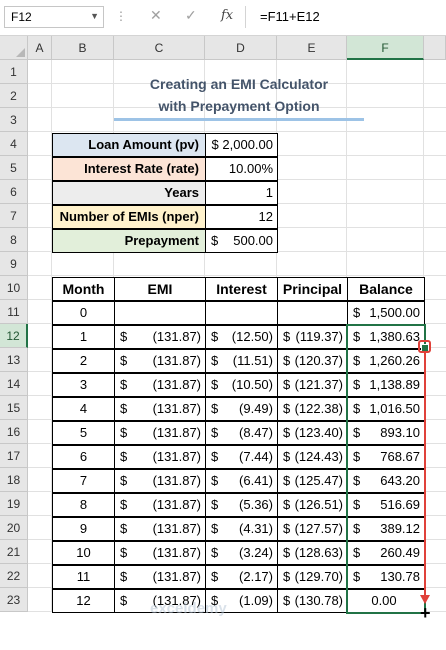 This screenshot has width=446, height=650. I want to click on row-header-8: 8, so click(14, 240).